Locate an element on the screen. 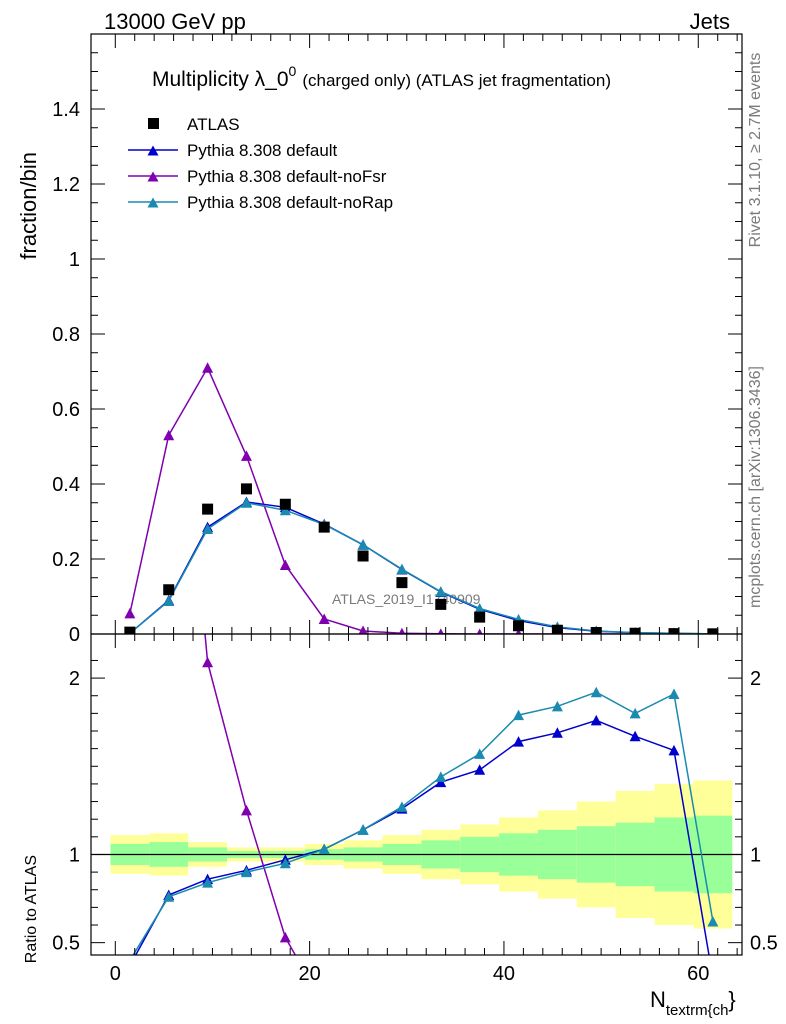 Image resolution: width=786 pixels, height=1024 pixels. ratio-y-tick-label-right: 1 is located at coordinates (755, 855).